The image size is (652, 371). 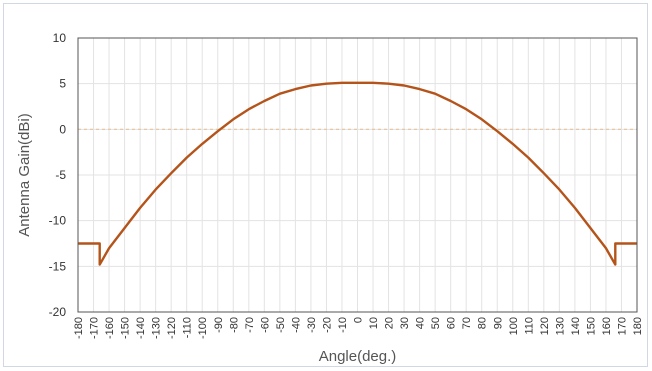 I want to click on x-tick-label: -160, so click(x=110, y=328).